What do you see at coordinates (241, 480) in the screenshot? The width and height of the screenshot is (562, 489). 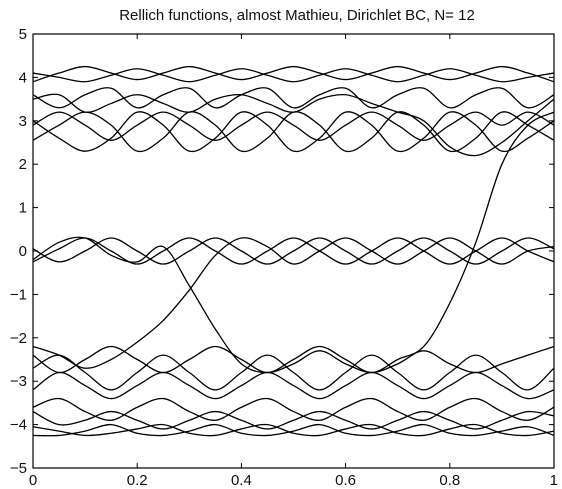 I see `x-tick-label: 0.4` at bounding box center [241, 480].